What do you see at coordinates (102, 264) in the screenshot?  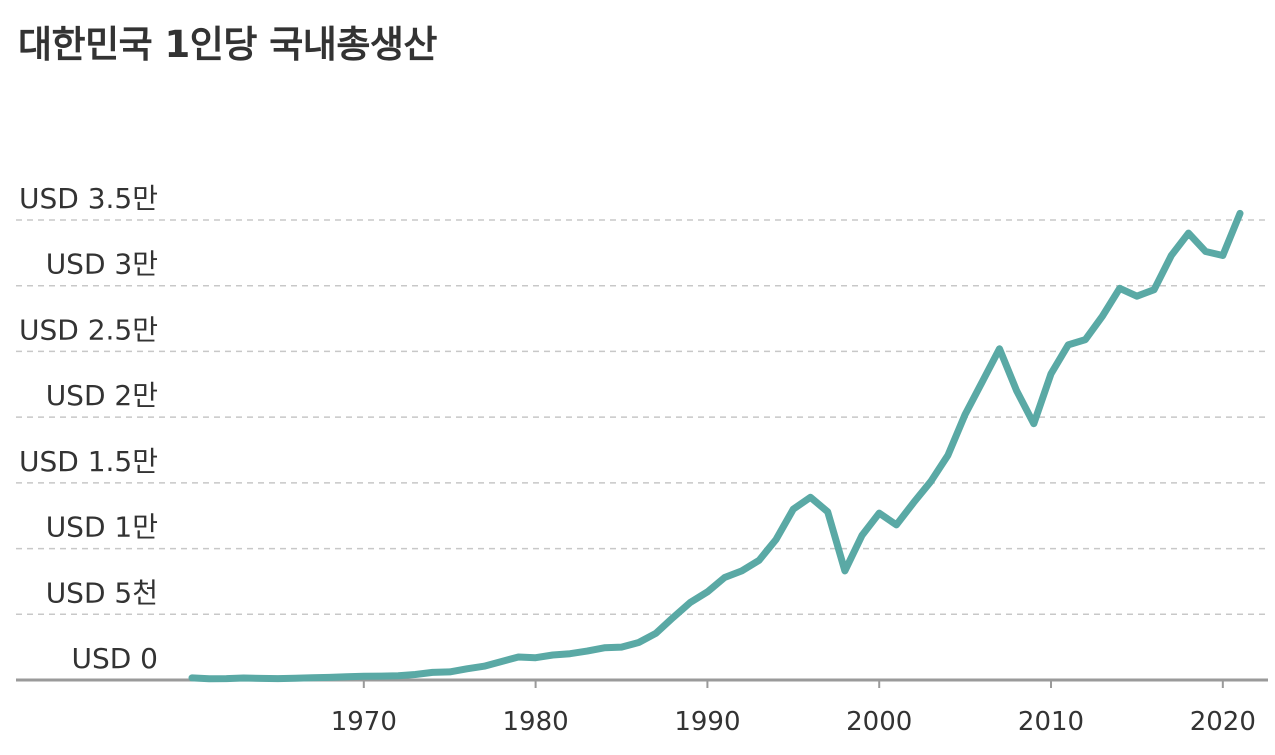 I see `y-tick-label: USD 3만` at bounding box center [102, 264].